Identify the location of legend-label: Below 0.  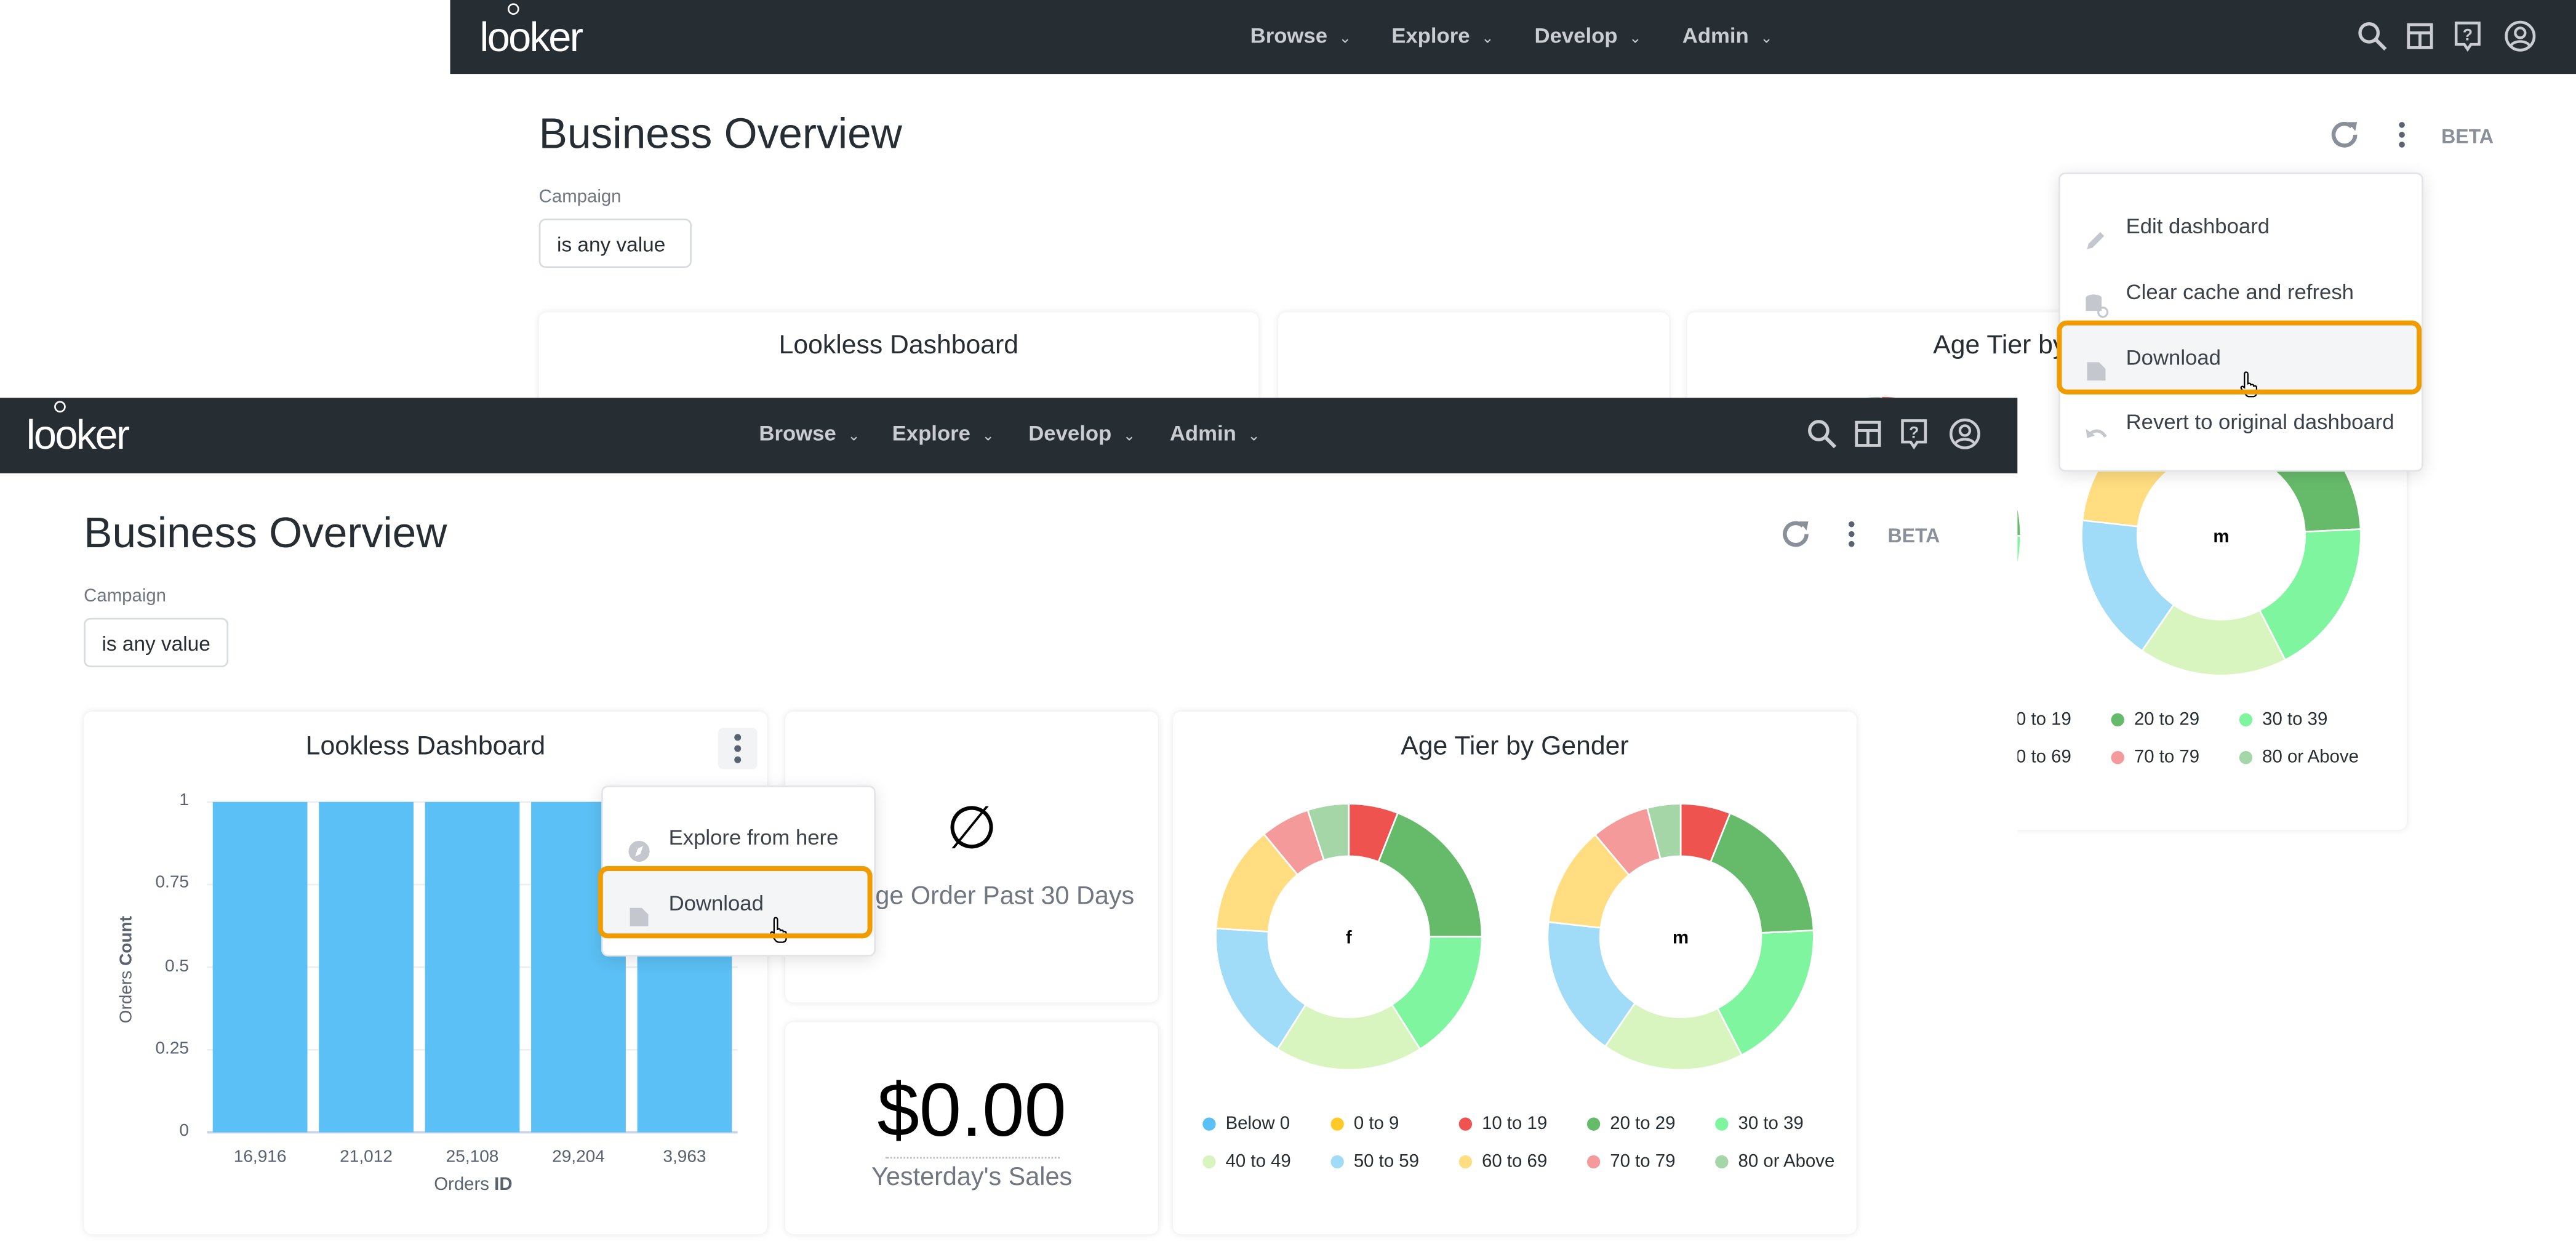
(1257, 1123).